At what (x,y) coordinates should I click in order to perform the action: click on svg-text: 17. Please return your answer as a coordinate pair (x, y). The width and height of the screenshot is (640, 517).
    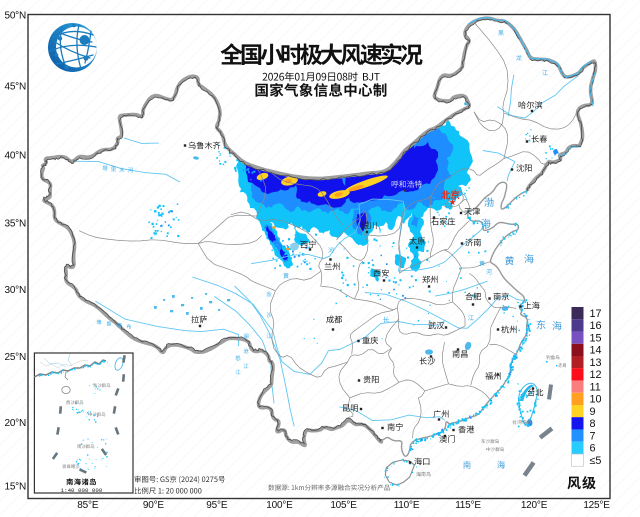
    Looking at the image, I should click on (596, 314).